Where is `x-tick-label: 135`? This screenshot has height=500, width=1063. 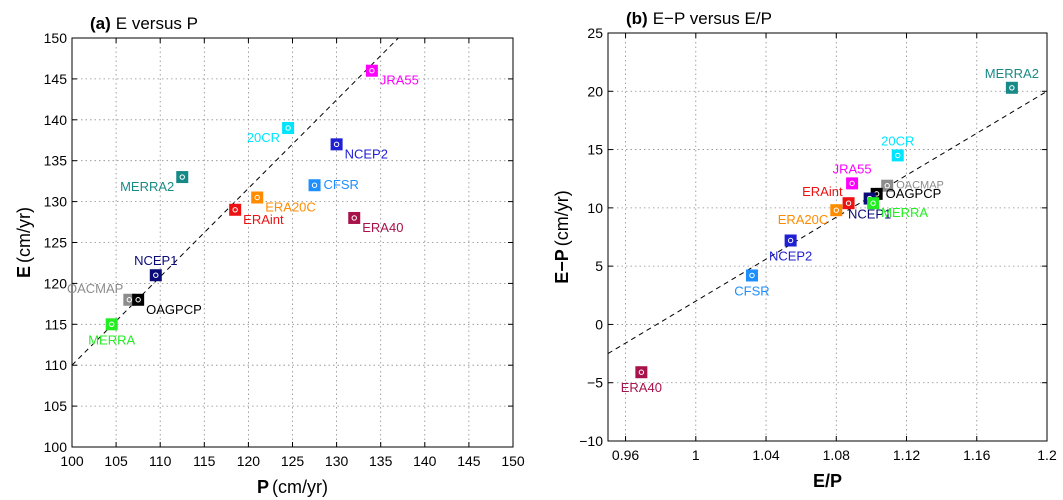
x-tick-label: 135 is located at coordinates (381, 461).